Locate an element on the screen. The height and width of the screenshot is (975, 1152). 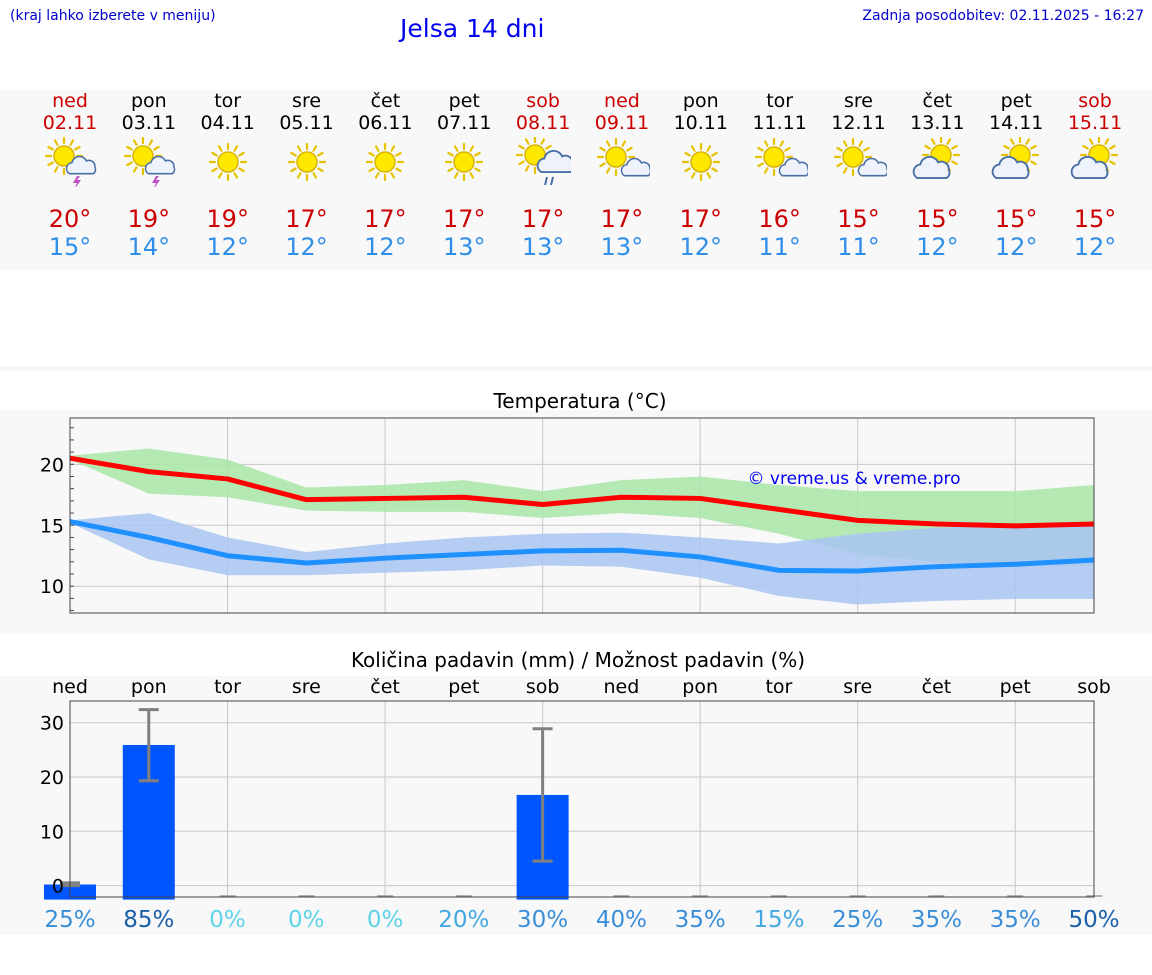
day-column: pet 14.11 15° 12° is located at coordinates (1016, 175).